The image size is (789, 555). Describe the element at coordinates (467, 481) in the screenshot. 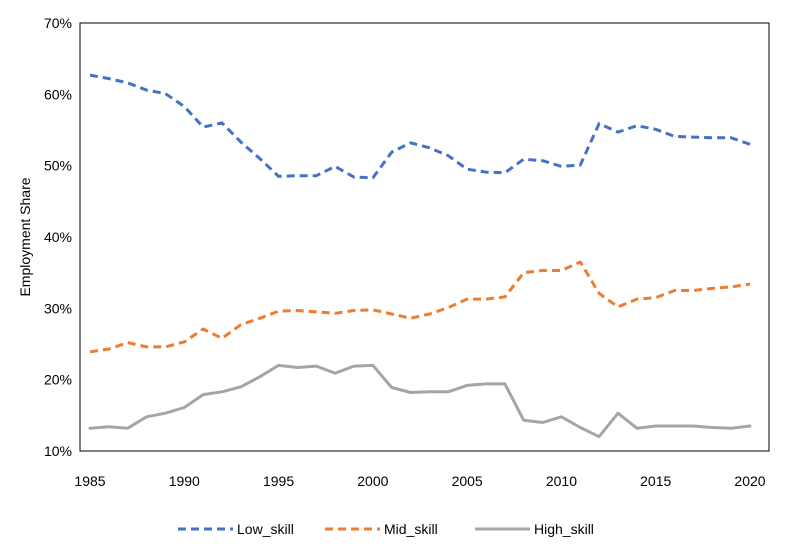

I see `x-tick-label: 2005` at that location.